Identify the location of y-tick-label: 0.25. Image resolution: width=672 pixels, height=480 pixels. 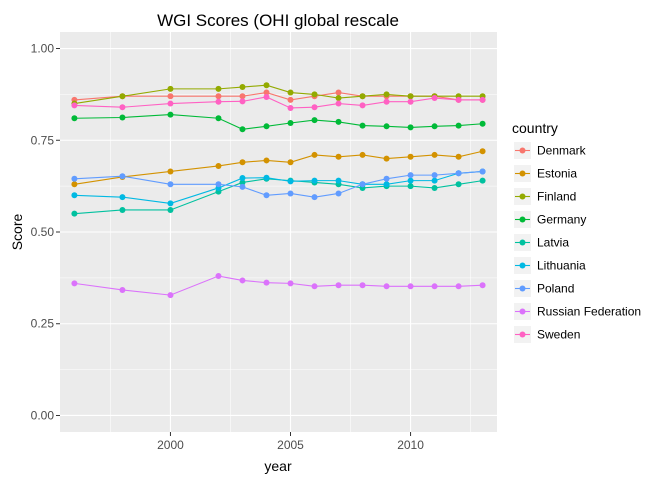
(43, 324).